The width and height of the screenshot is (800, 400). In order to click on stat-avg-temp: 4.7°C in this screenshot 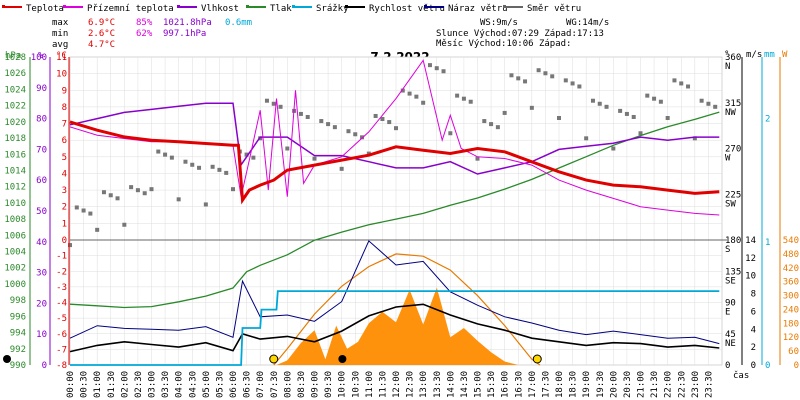, I will do `click(101, 45)`.